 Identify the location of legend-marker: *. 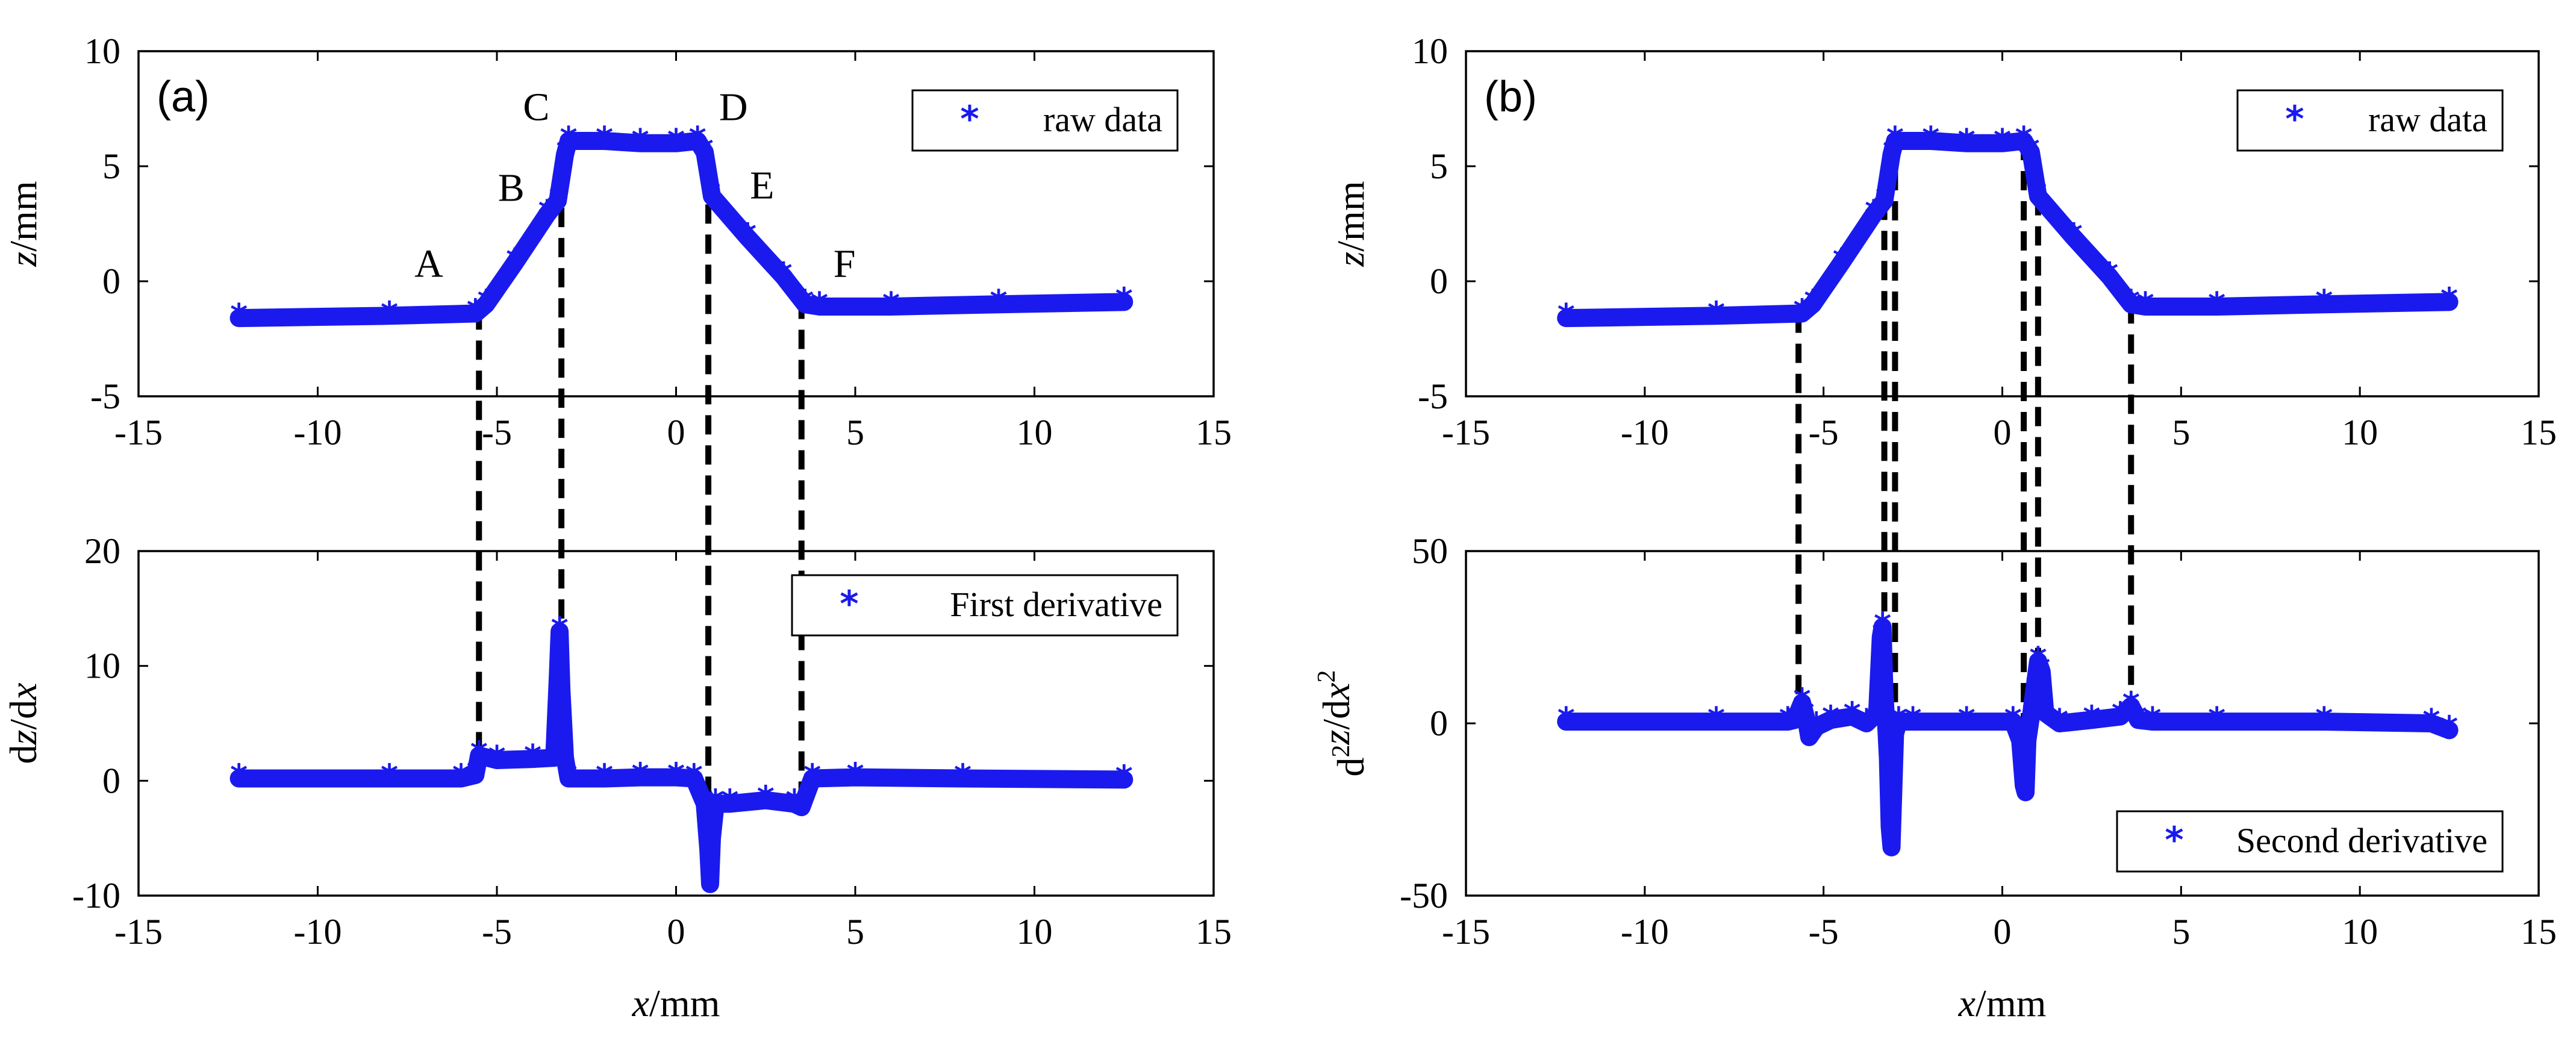
(969, 119).